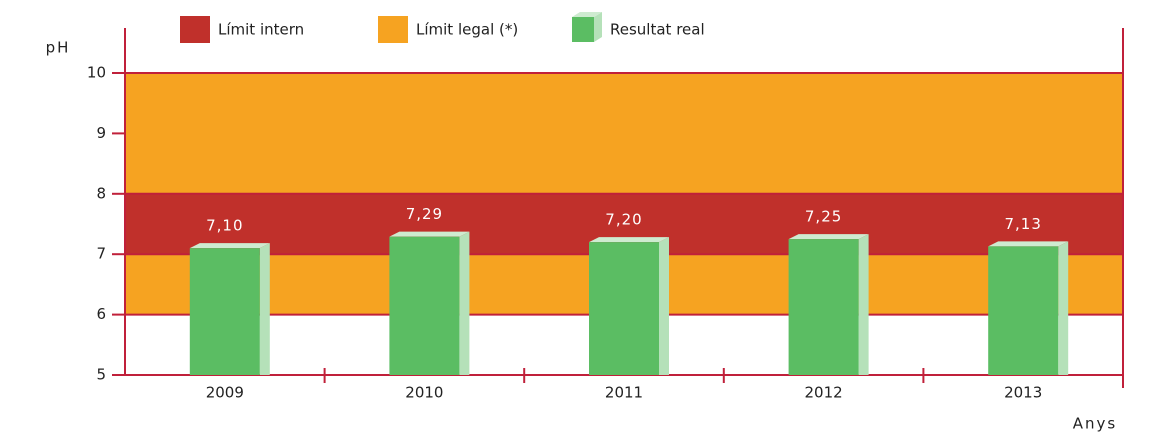  I want to click on x-tick-label: 2012, so click(824, 393).